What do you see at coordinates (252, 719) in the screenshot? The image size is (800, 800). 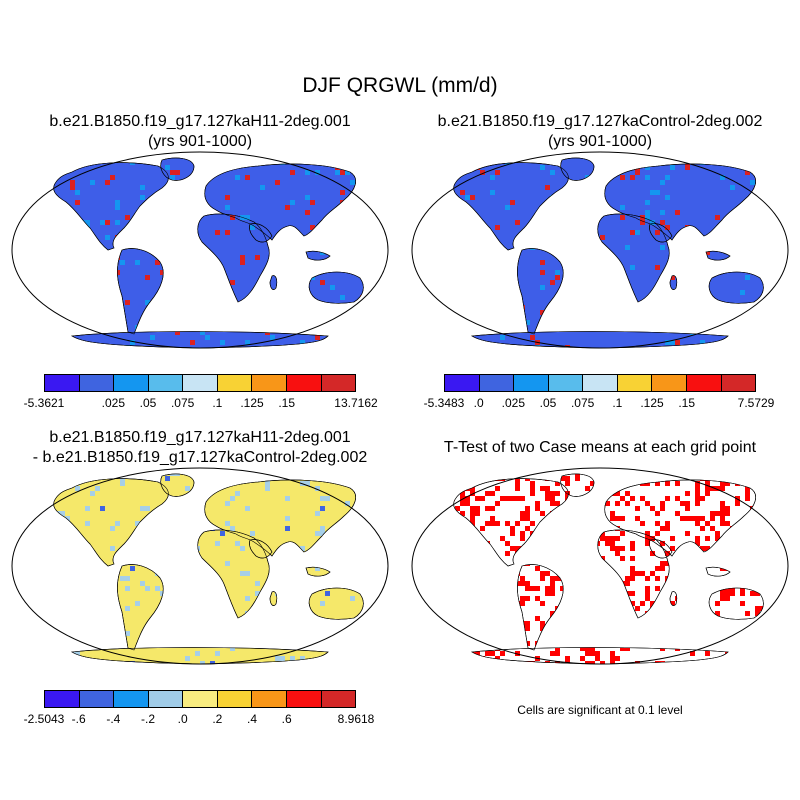 I see `colorbar-tick-label: .4` at bounding box center [252, 719].